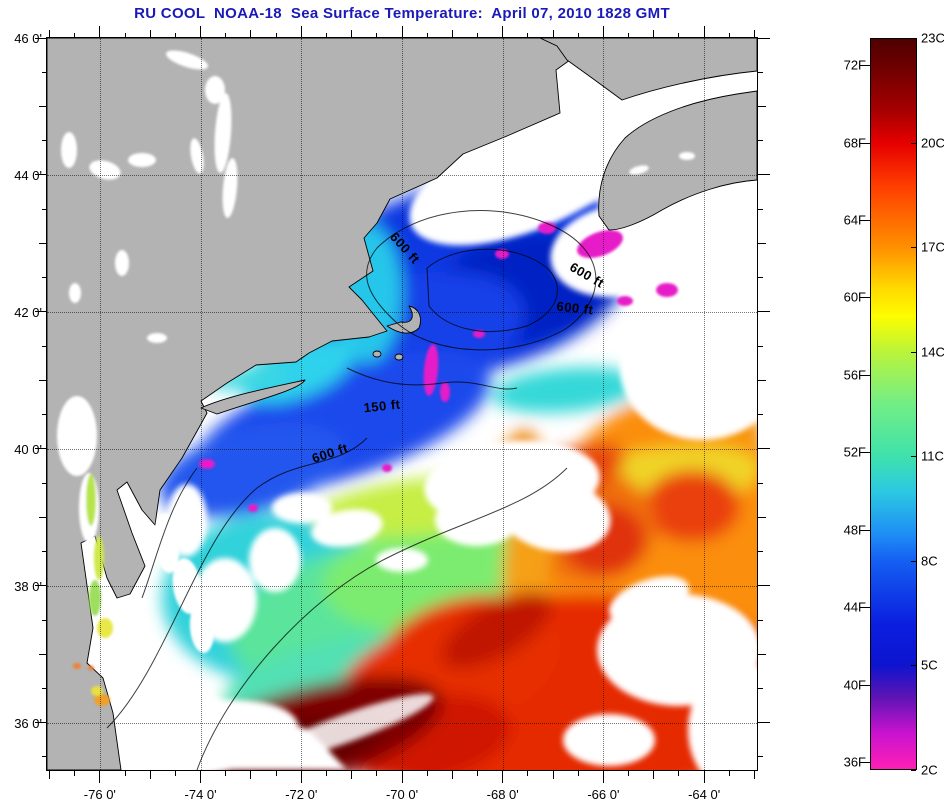  I want to click on x-tick-label: -72 0', so click(301, 794).